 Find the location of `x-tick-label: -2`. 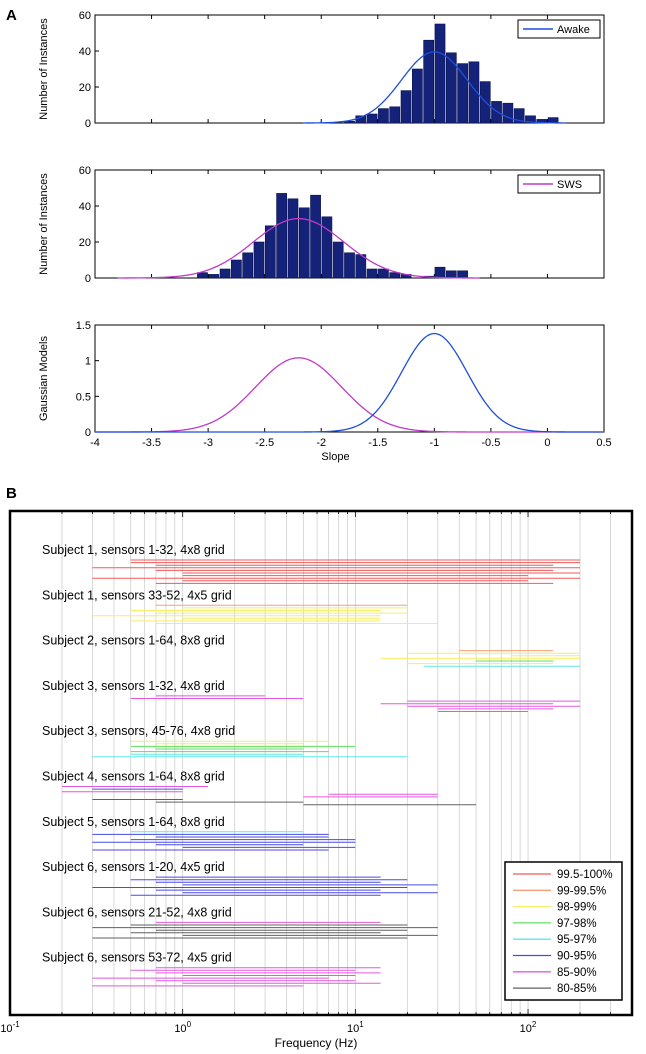

x-tick-label: -2 is located at coordinates (321, 443).